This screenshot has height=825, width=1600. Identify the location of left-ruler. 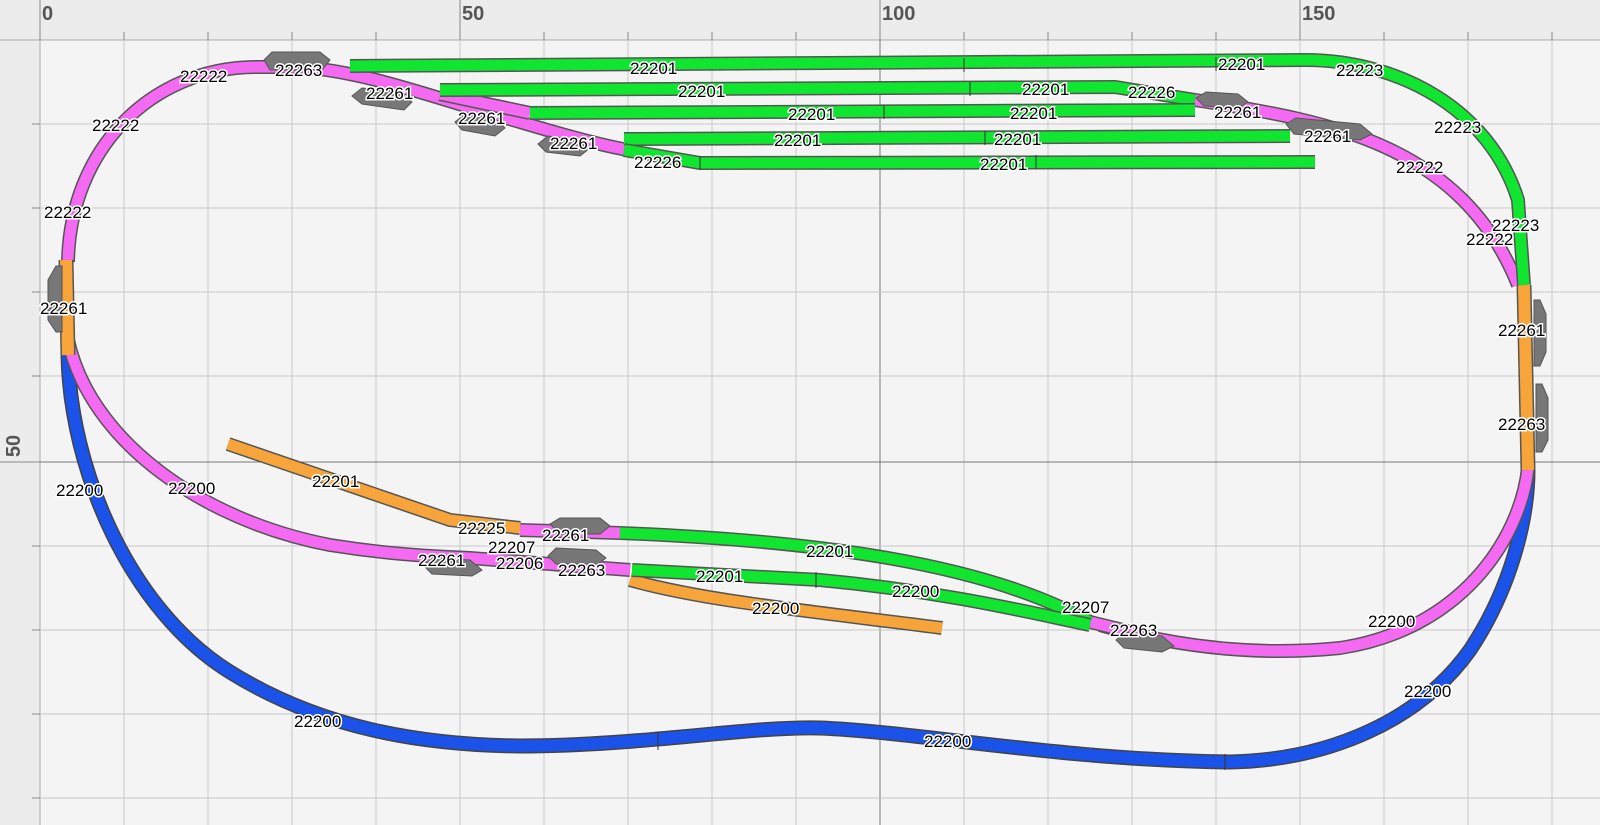
(20, 412).